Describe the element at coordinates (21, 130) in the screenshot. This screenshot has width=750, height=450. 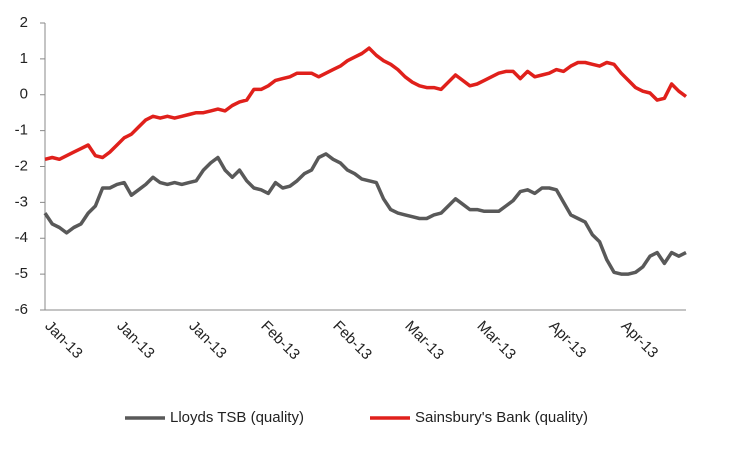
I see `y-tick-label: -1` at that location.